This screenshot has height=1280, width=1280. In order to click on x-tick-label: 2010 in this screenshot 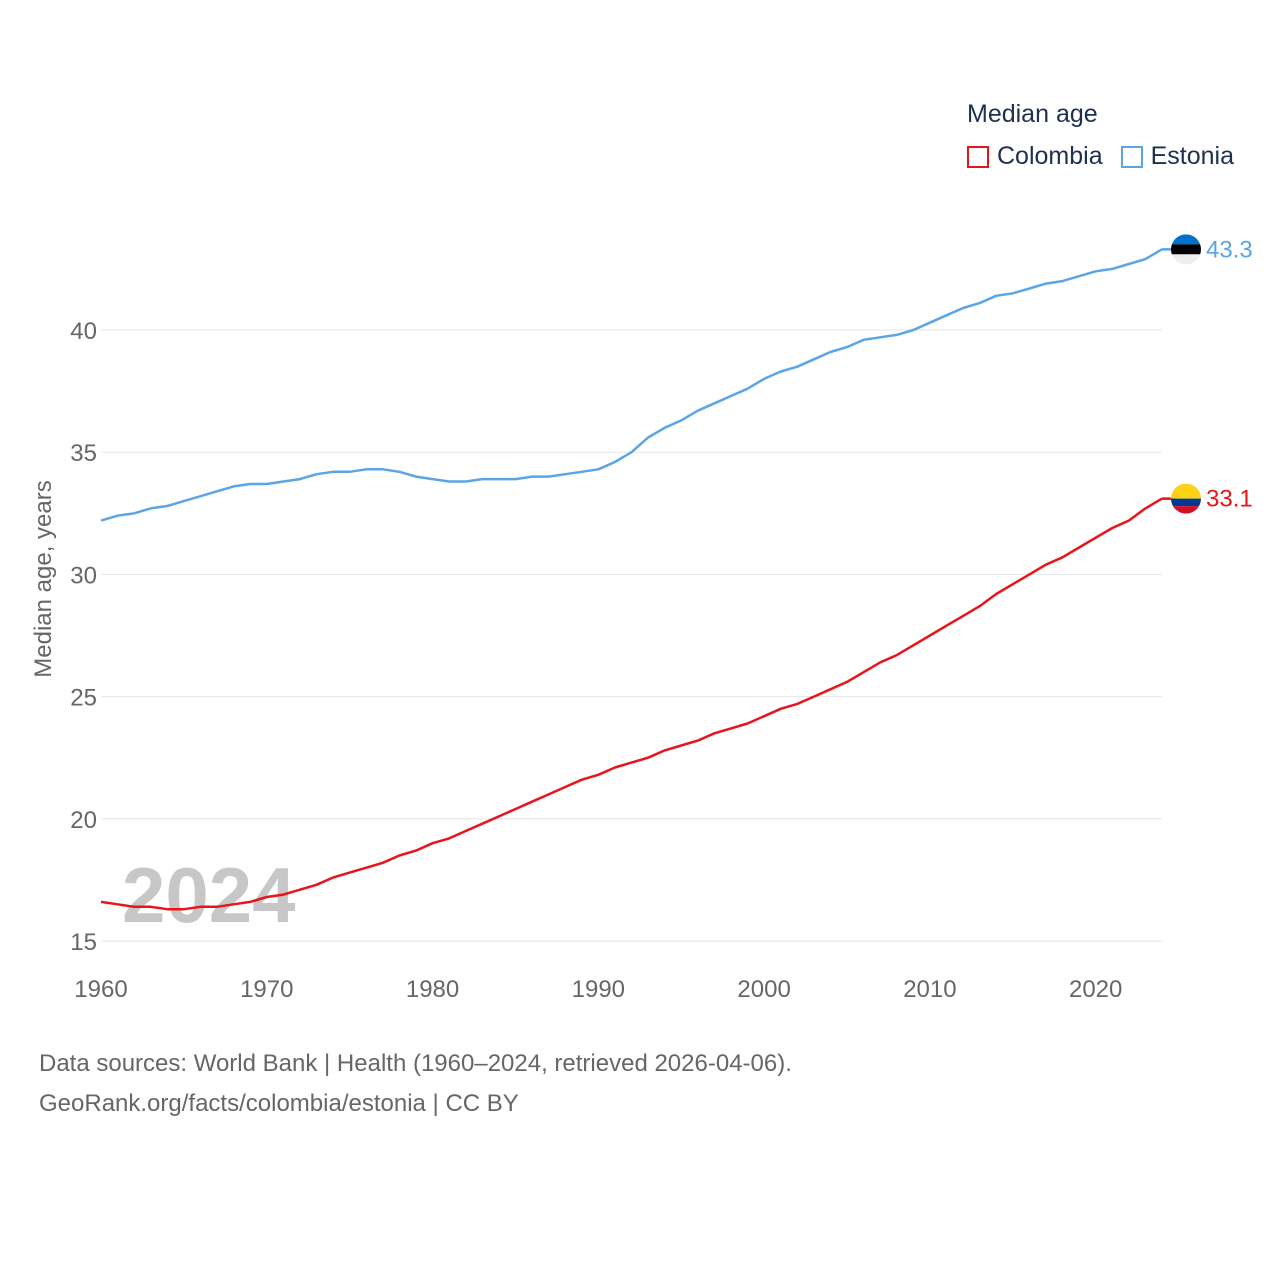, I will do `click(929, 989)`.